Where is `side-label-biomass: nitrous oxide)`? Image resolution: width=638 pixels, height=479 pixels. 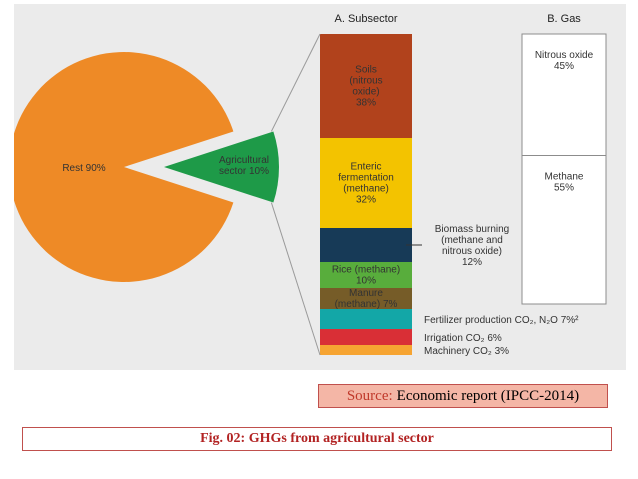 side-label-biomass: nitrous oxide) is located at coordinates (472, 251).